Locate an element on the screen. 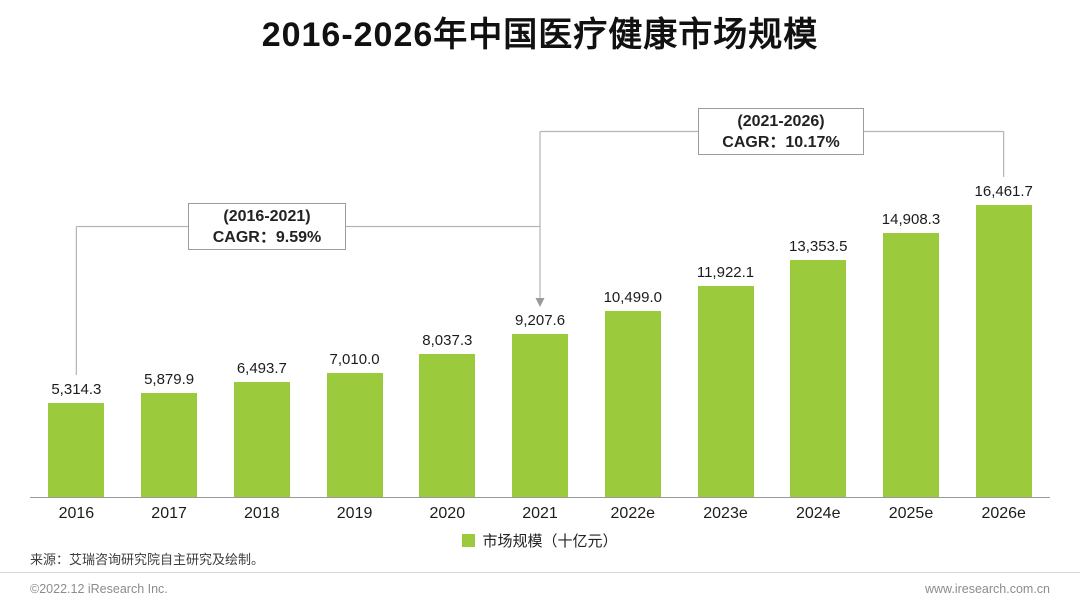 The height and width of the screenshot is (615, 1080). x-tick-2025e: 2025e is located at coordinates (911, 513).